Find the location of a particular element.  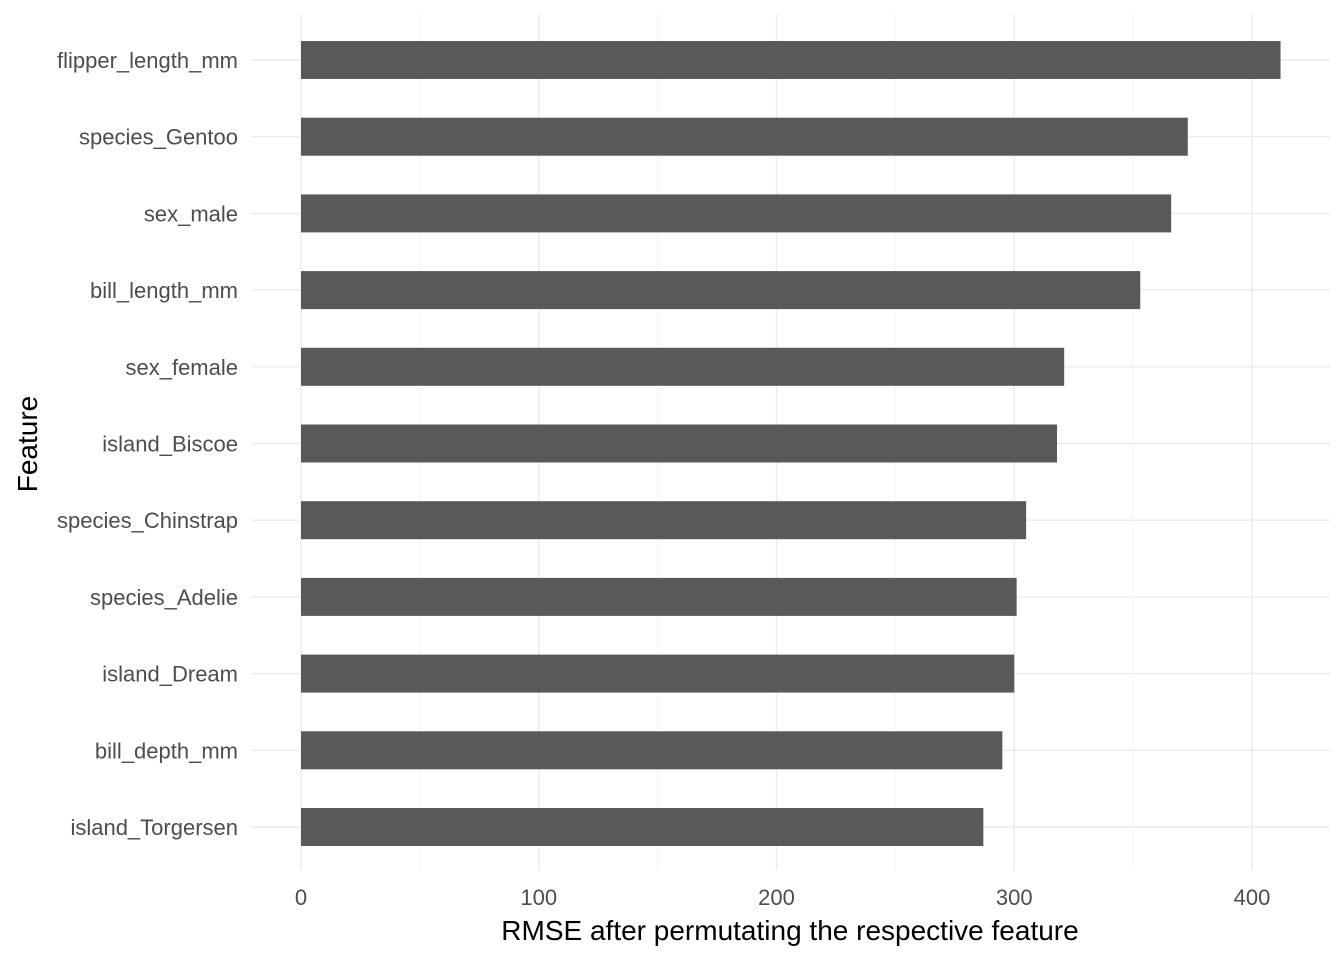

x-tick-label: 300 is located at coordinates (1014, 897).